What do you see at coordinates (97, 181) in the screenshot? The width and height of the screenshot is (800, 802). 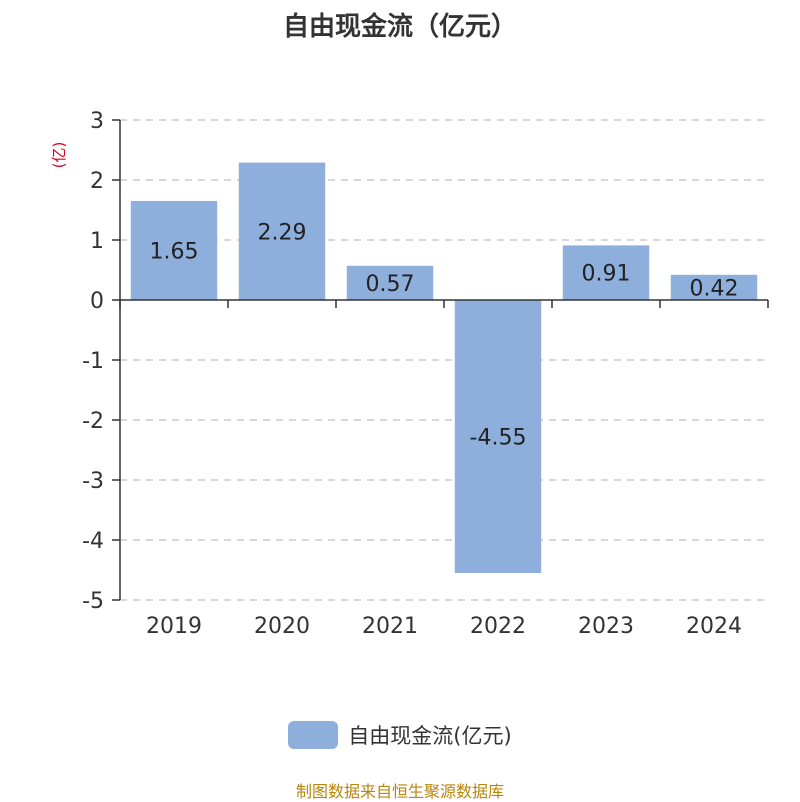 I see `y-tick-label: 2` at bounding box center [97, 181].